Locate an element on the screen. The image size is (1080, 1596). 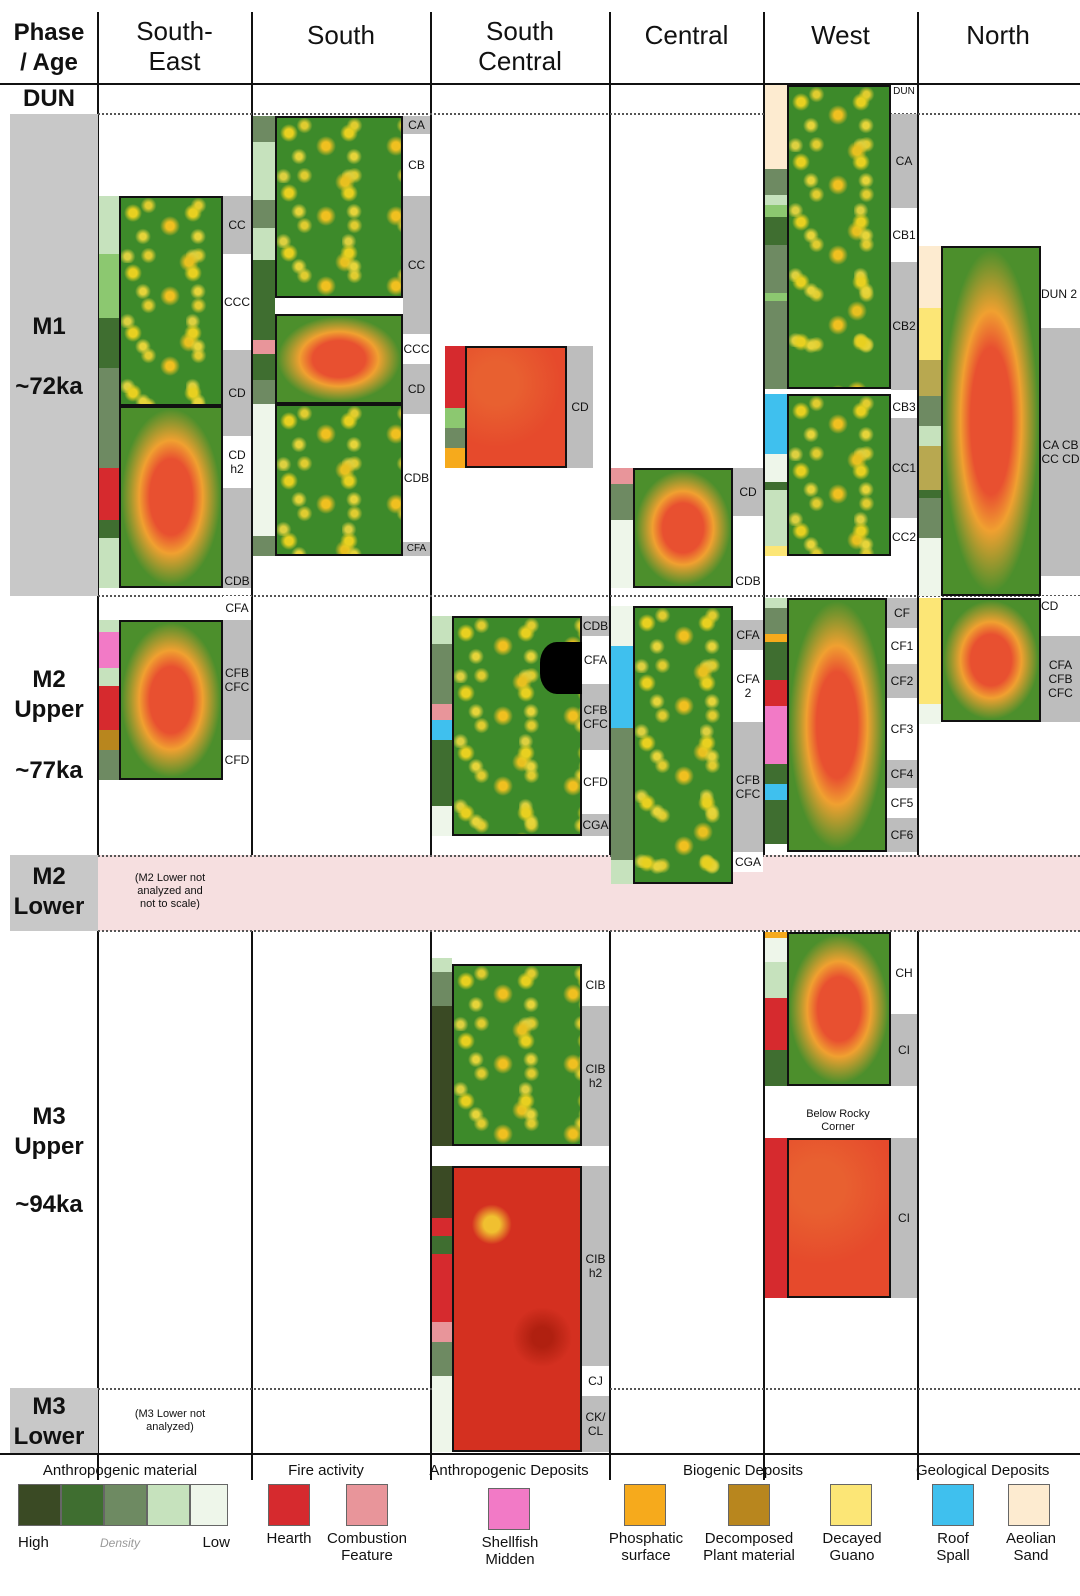
phase-bar-m2l is located at coordinates (54, 893).